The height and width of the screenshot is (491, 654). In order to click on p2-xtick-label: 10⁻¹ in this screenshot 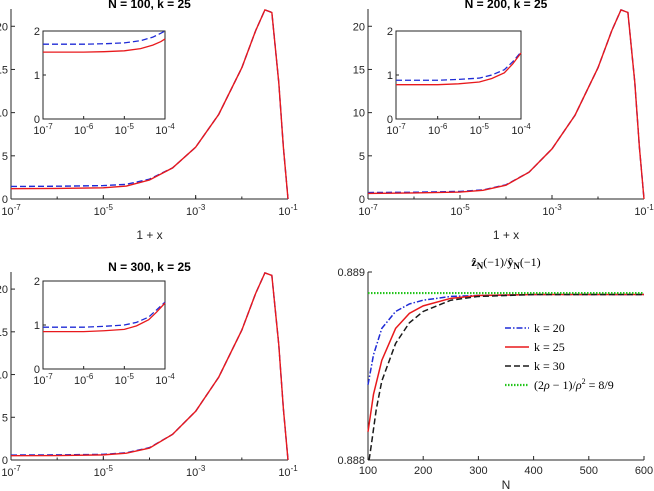, I will do `click(644, 210)`.